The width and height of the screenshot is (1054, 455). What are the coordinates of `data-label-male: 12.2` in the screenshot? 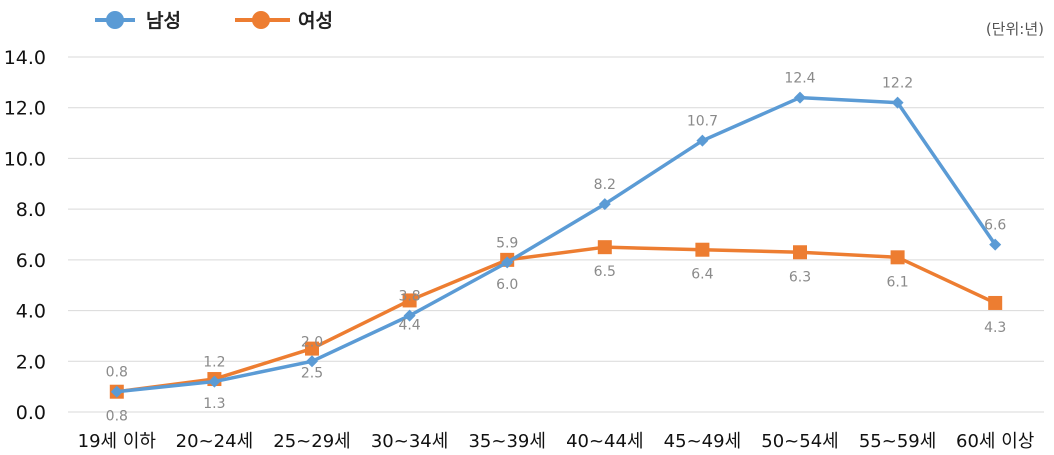 It's located at (897, 84).